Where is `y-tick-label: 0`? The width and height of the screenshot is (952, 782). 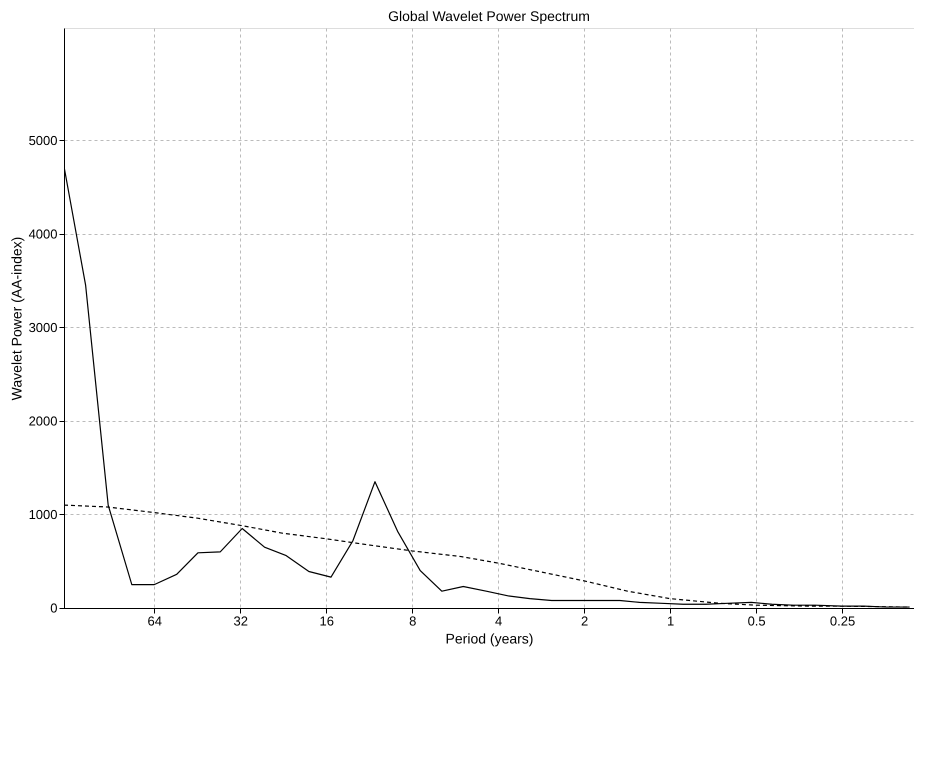
y-tick-label: 0 is located at coordinates (54, 608).